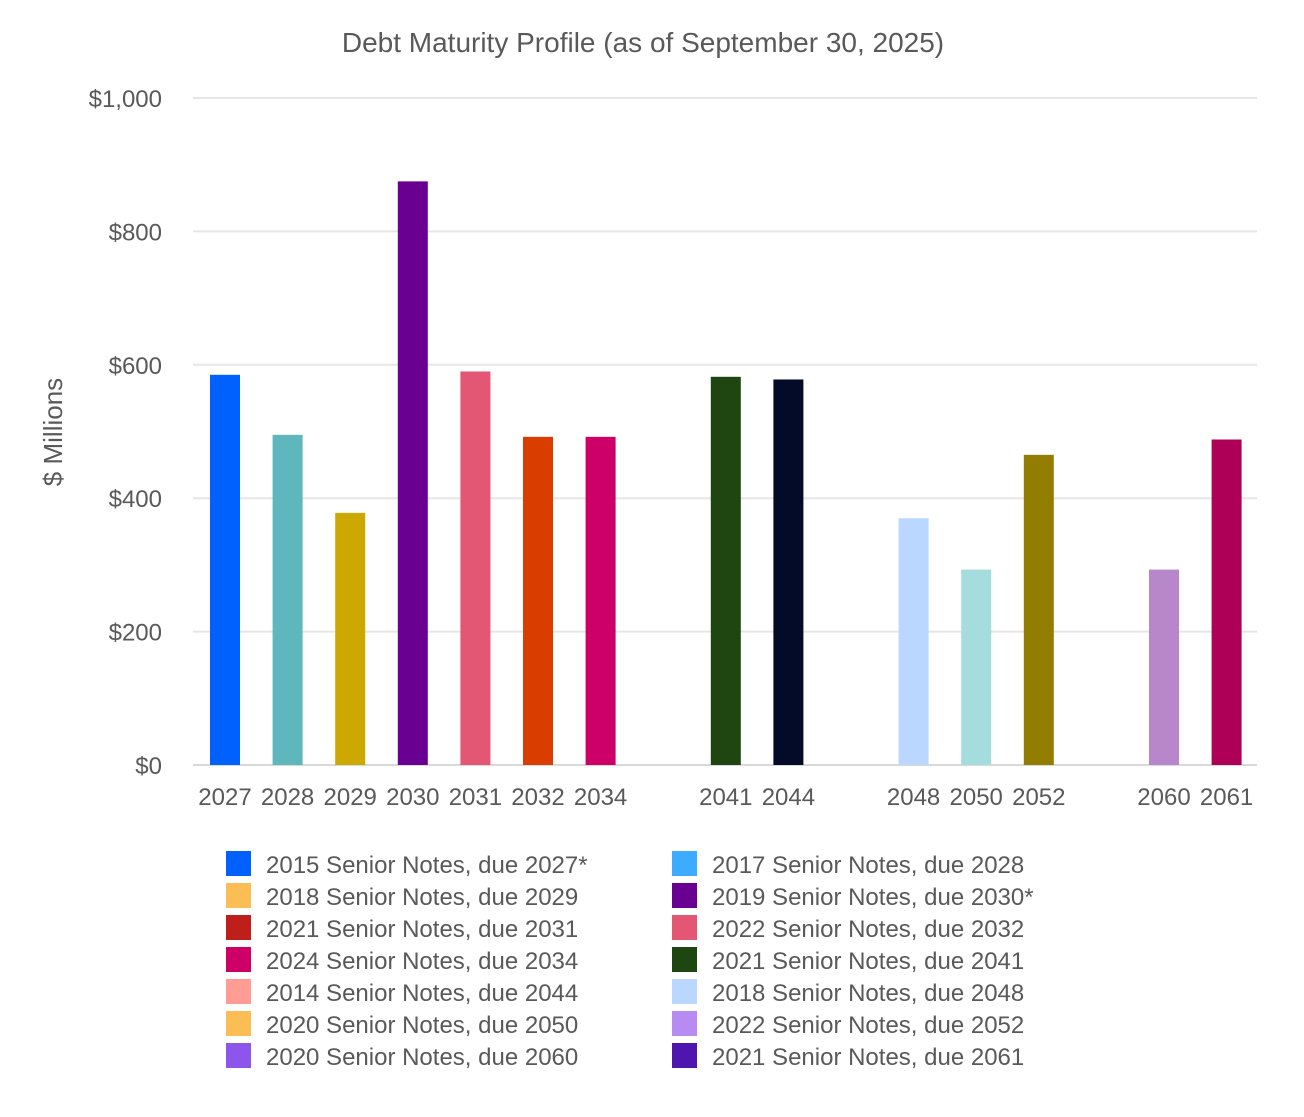  Describe the element at coordinates (600, 600) in the screenshot. I see `bar-2034` at that location.